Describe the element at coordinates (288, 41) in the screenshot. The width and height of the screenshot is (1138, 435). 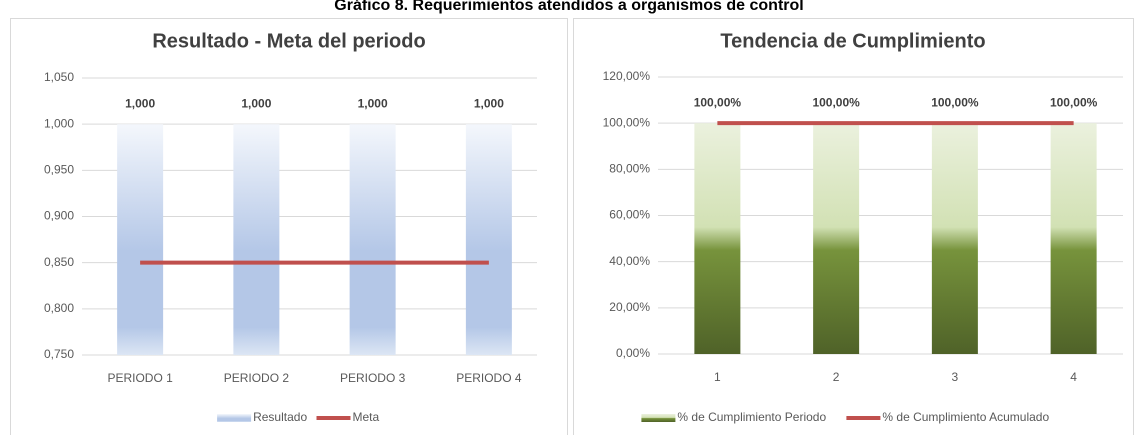
I see `chart-title: Resultado - Meta del periodo` at that location.